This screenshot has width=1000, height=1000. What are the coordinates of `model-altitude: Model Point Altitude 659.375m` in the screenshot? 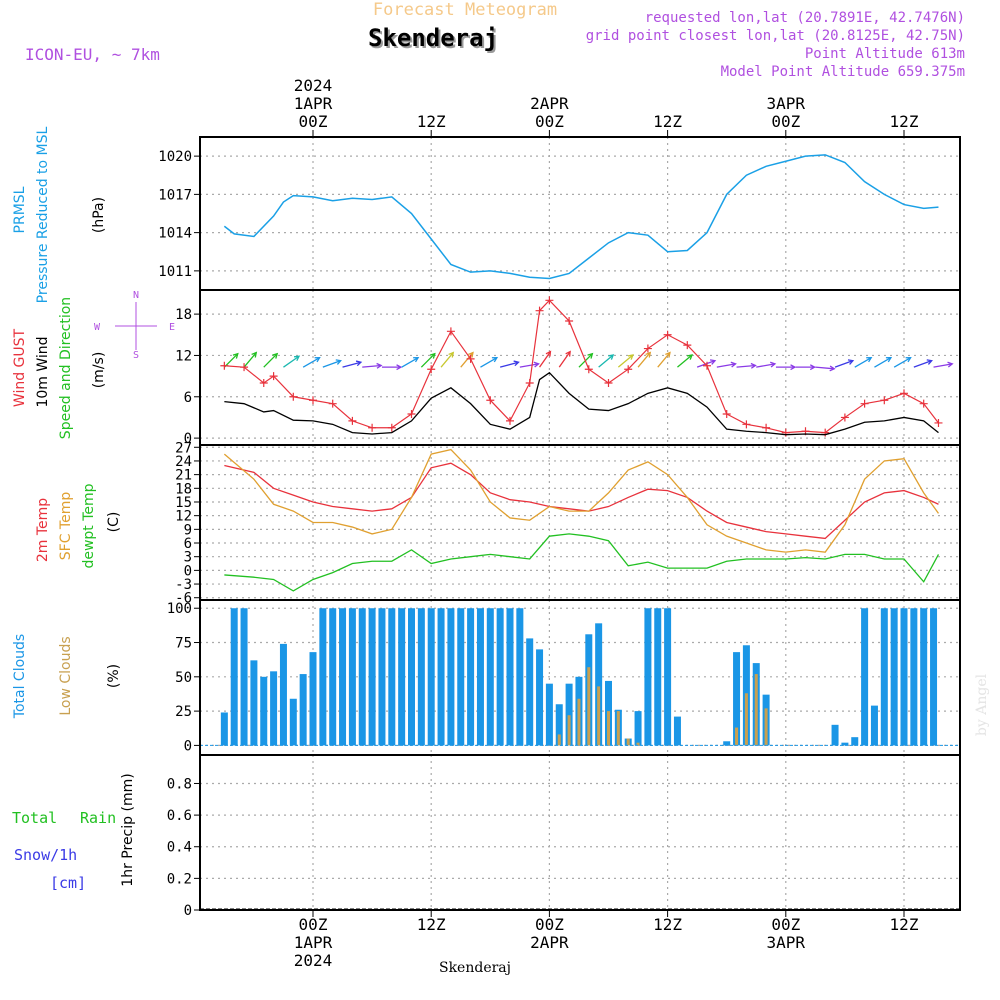 It's located at (843, 72).